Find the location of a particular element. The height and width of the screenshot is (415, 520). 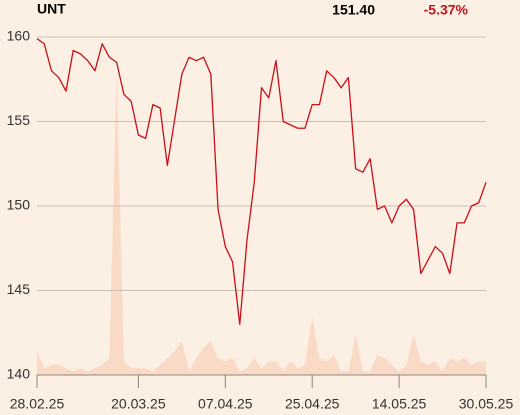

y-tick-label: 140 is located at coordinates (19, 374).